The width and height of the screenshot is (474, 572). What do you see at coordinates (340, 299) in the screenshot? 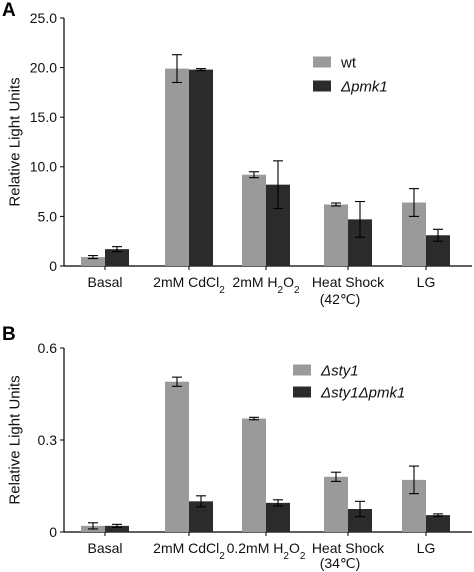
I see `category-label-line2: (42℃)` at bounding box center [340, 299].